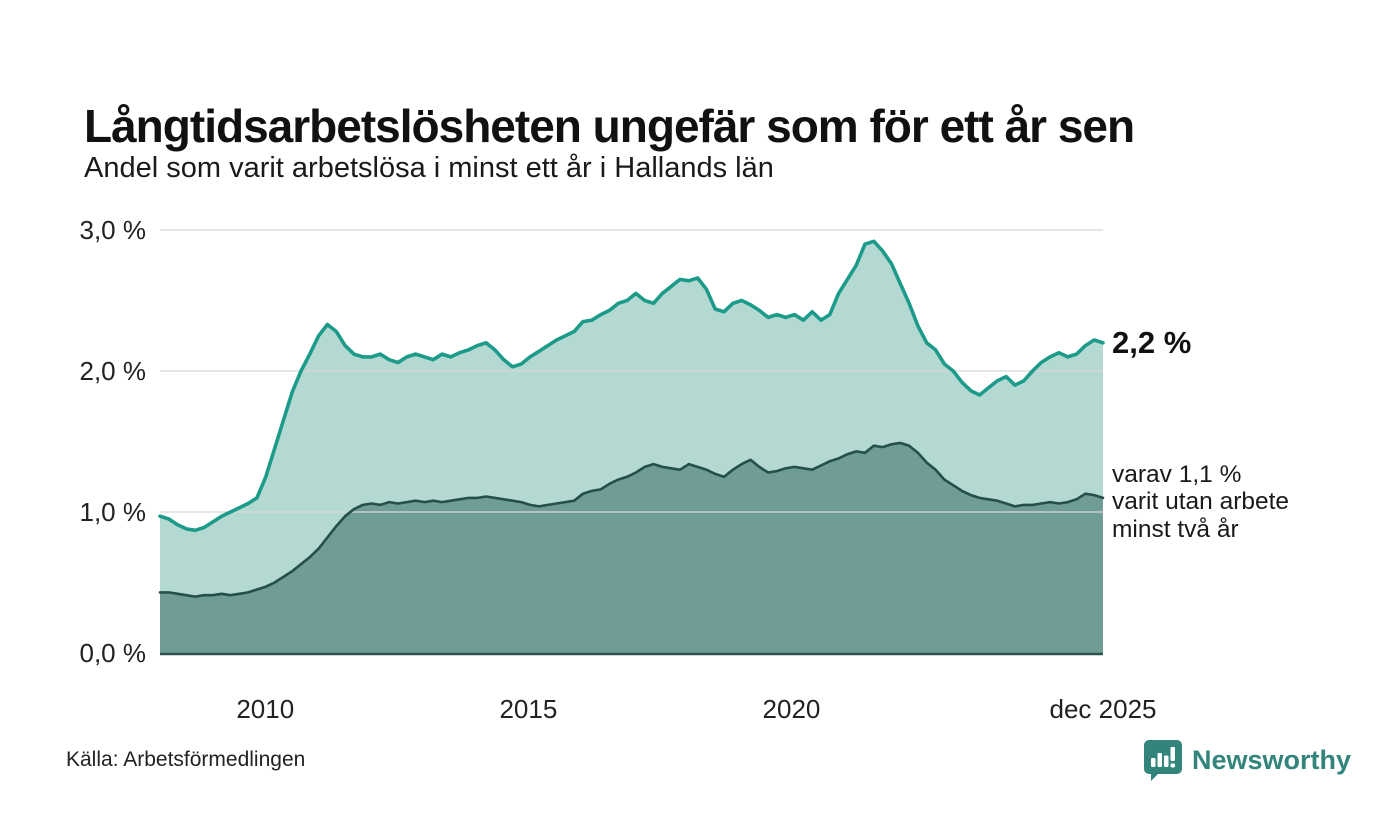 The width and height of the screenshot is (1400, 840). Describe the element at coordinates (792, 709) in the screenshot. I see `x-axis-tick-label: 2020` at that location.